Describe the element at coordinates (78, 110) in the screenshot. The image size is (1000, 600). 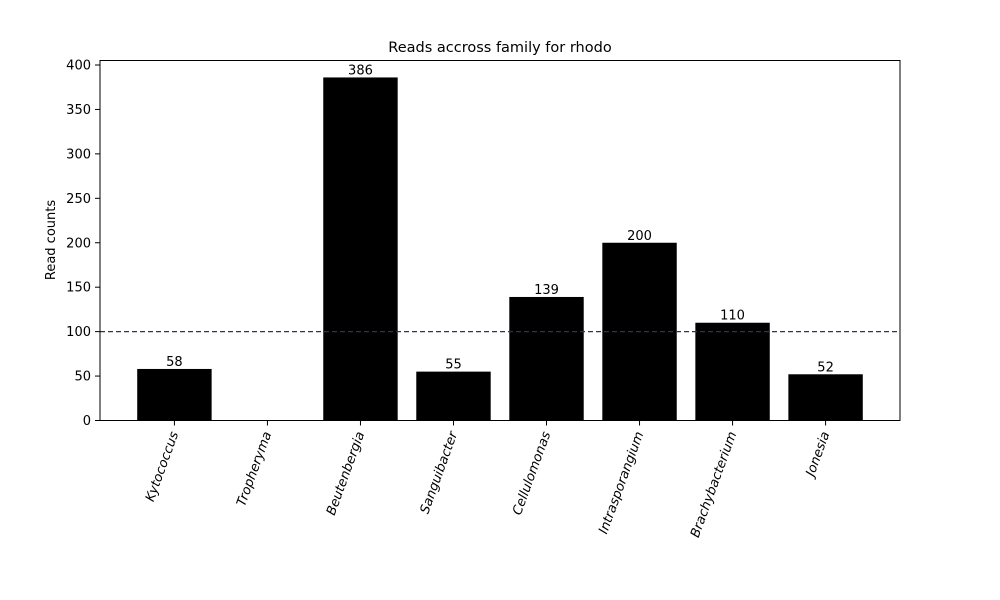
I see `y-tick-label: 350` at that location.